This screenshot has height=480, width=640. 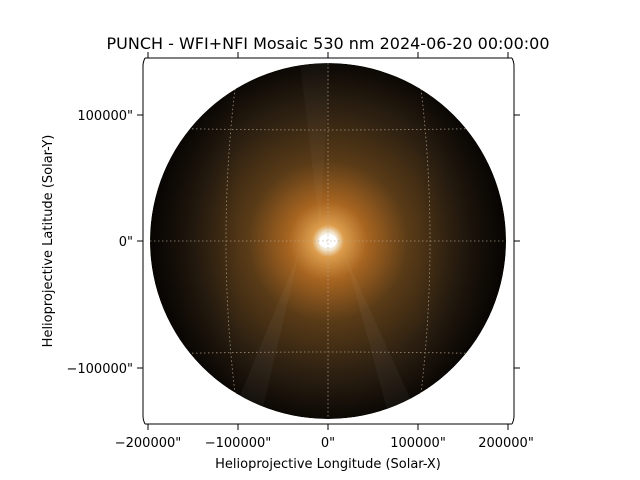 I want to click on x-tick-label: 0", so click(x=328, y=443).